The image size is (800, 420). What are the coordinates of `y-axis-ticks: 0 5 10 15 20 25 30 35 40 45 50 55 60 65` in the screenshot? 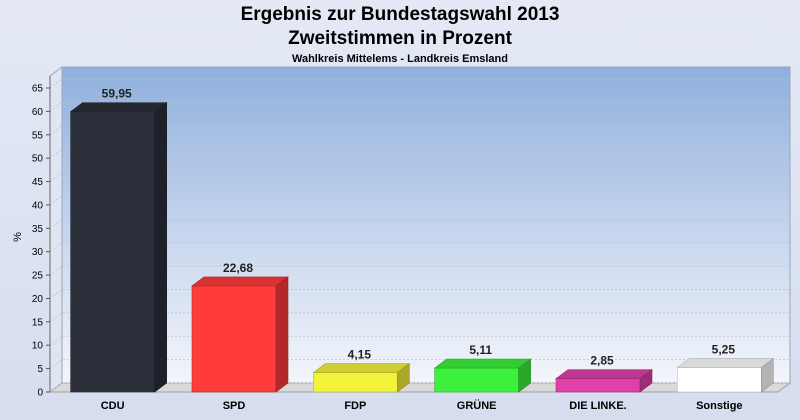 It's located at (41, 237).